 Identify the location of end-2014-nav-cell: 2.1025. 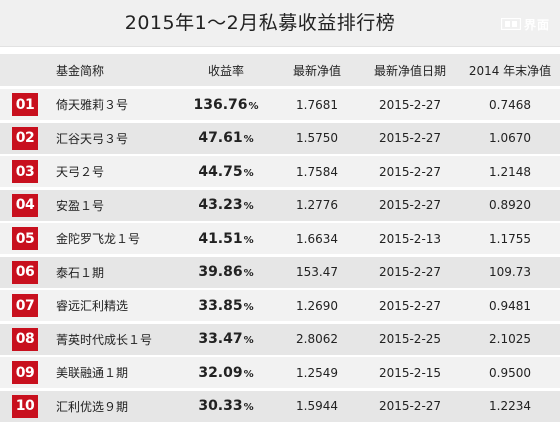
(510, 339).